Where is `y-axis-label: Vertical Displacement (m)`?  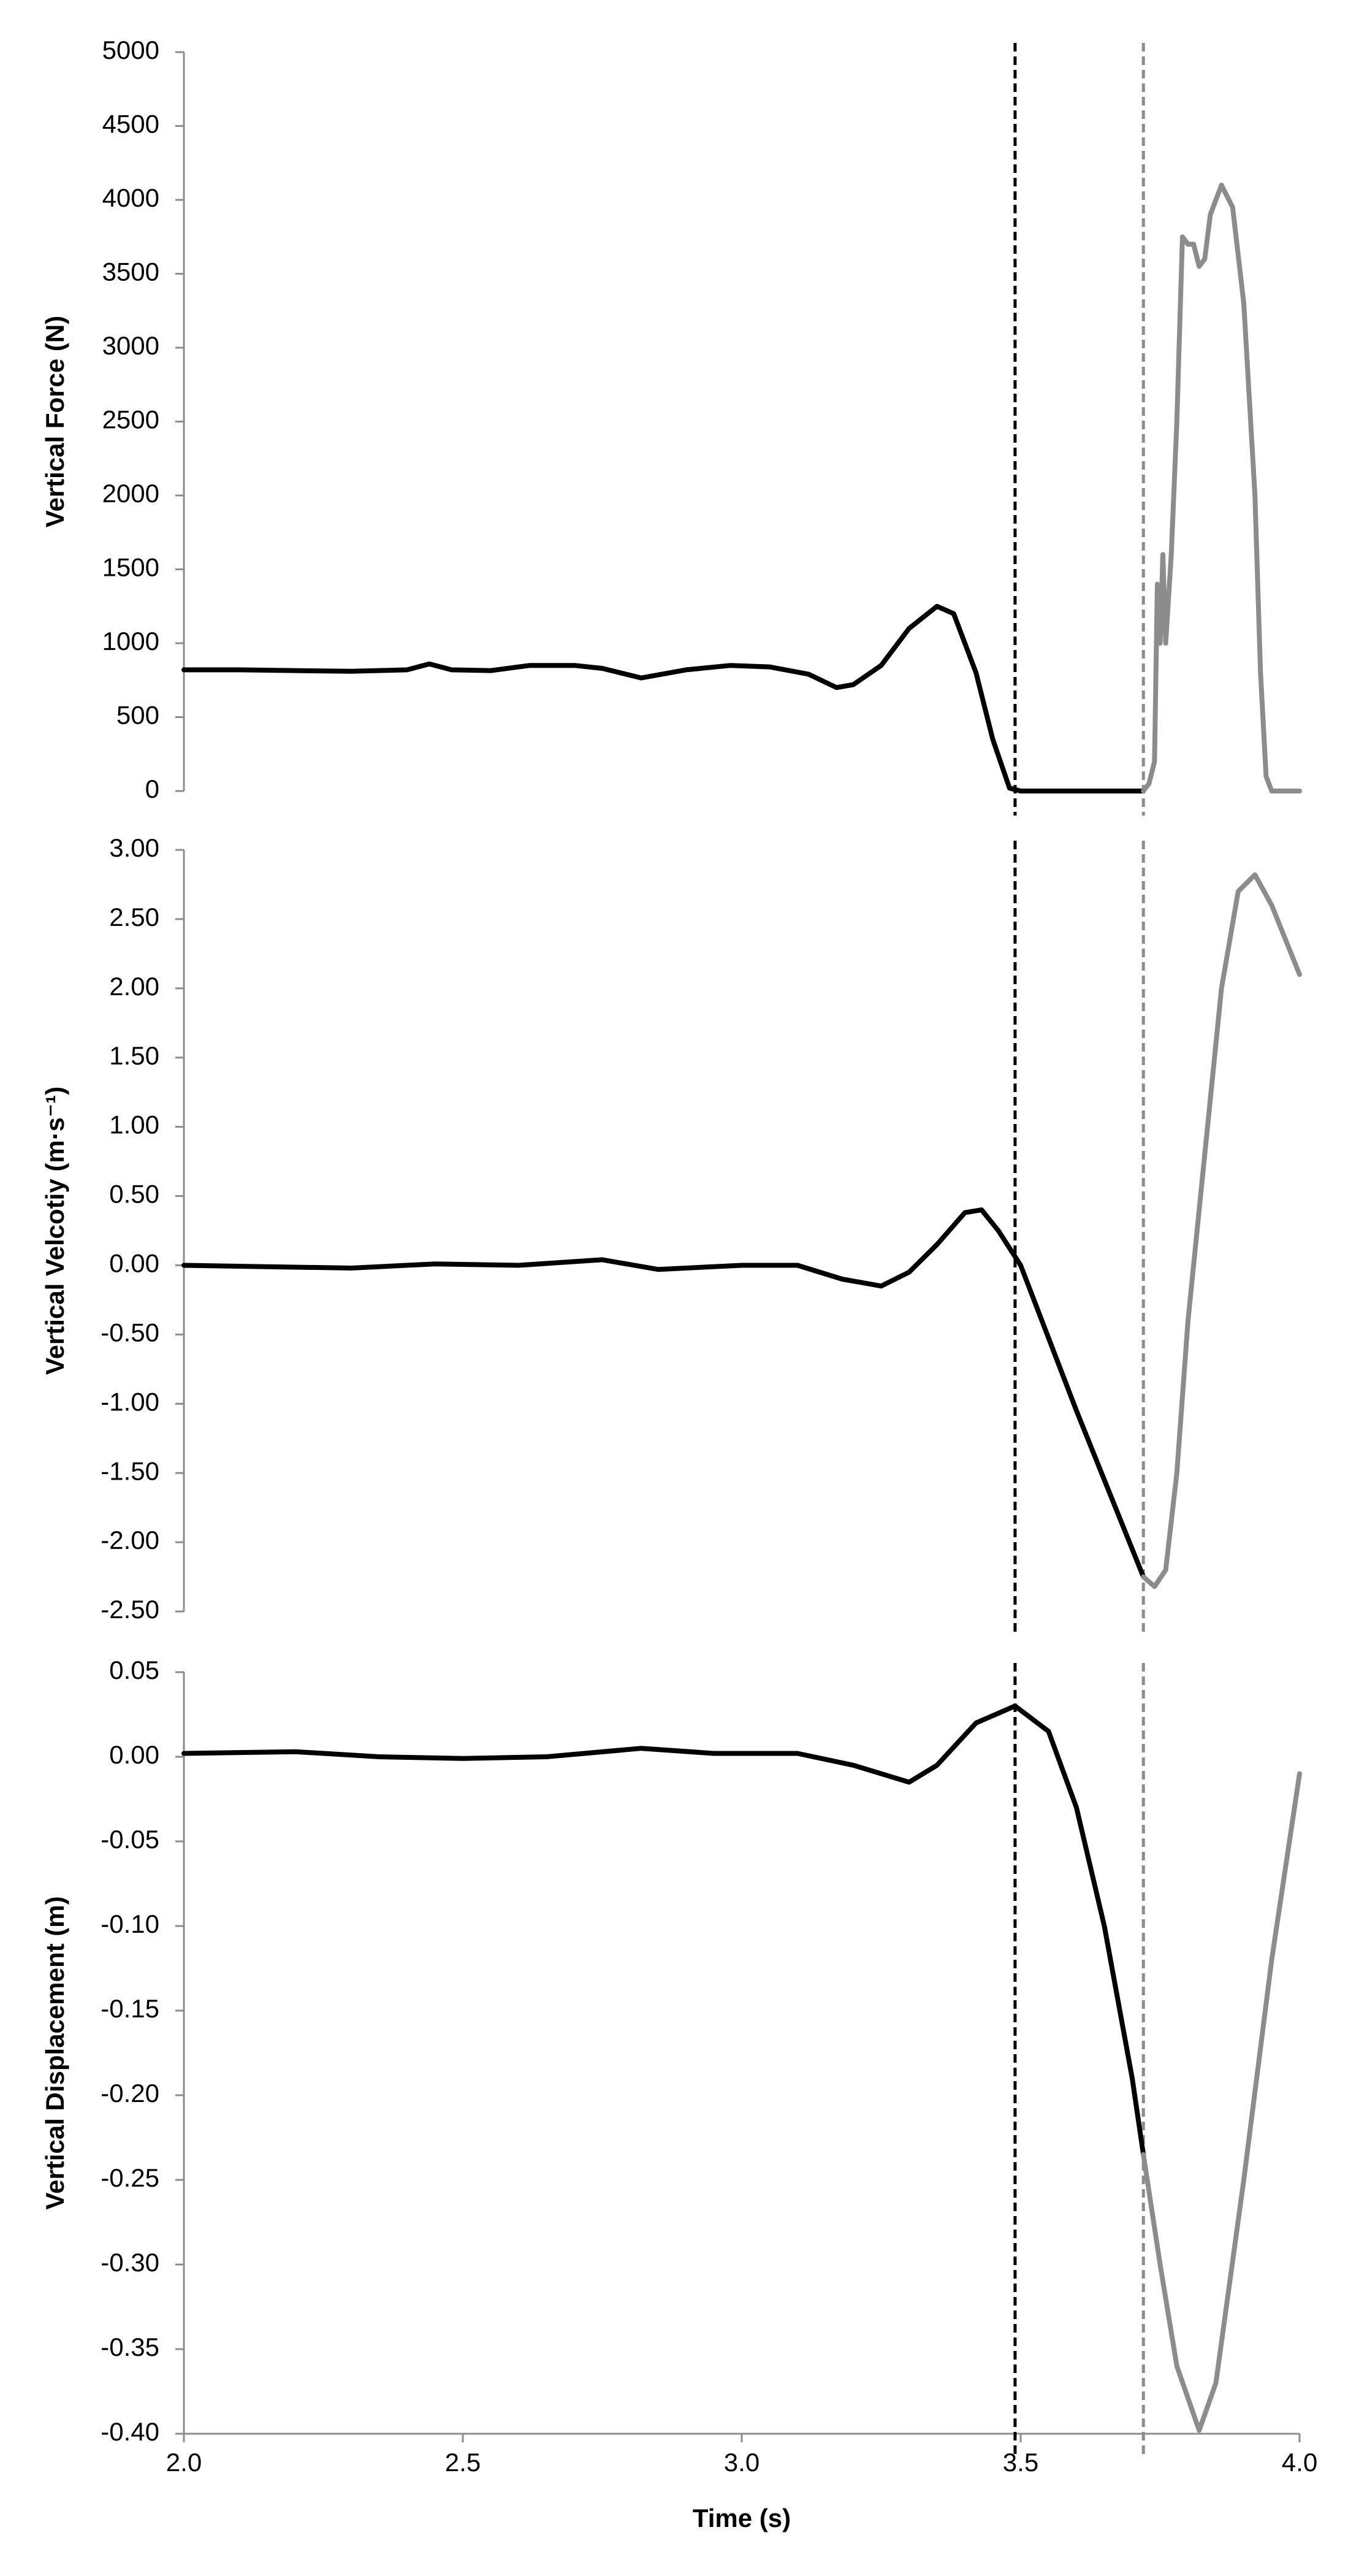 y-axis-label: Vertical Displacement (m) is located at coordinates (54, 2052).